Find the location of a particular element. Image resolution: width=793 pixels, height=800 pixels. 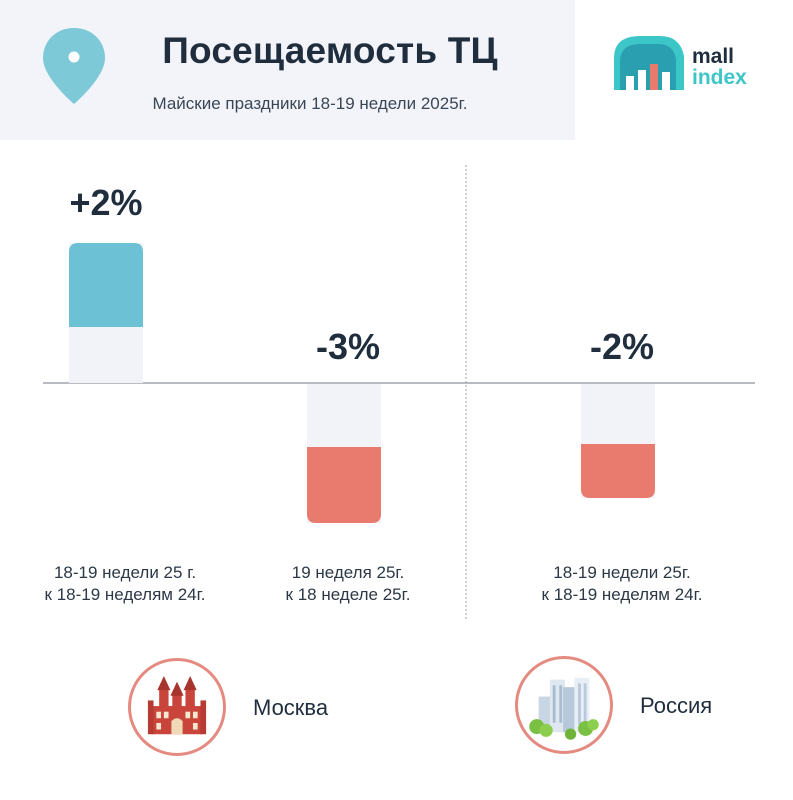

page-title: Посещаемость ТЦ is located at coordinates (330, 50).